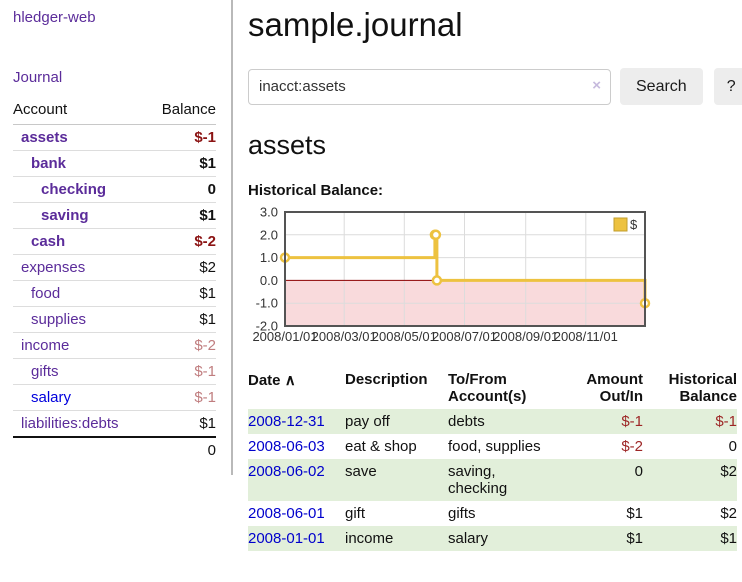  Describe the element at coordinates (181, 267) in the screenshot. I see `account-balance-cell: $2` at that location.